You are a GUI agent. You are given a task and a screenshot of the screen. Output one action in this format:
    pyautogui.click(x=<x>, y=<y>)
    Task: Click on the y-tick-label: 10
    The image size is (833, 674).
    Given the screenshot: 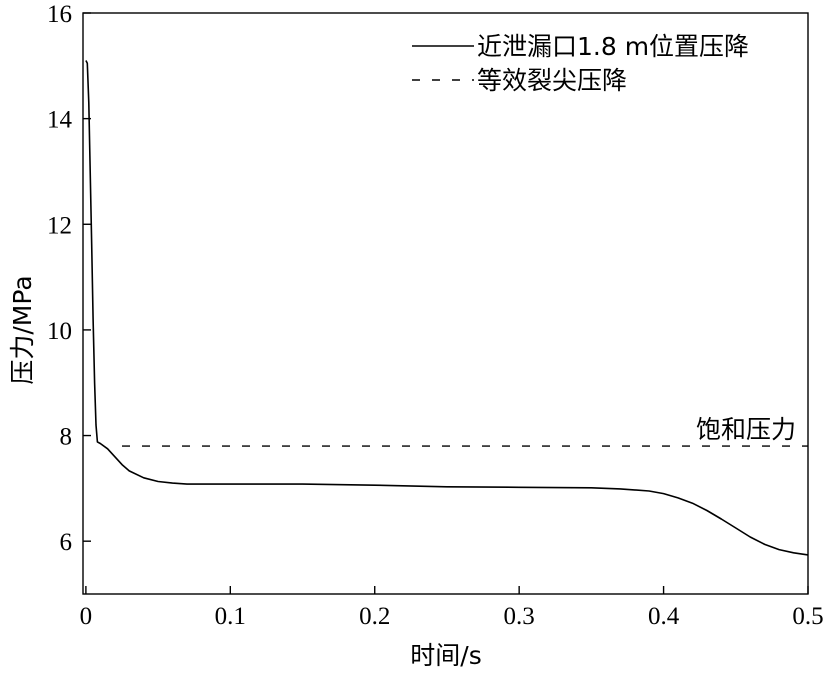 What is the action you would take?
    pyautogui.click(x=59, y=331)
    